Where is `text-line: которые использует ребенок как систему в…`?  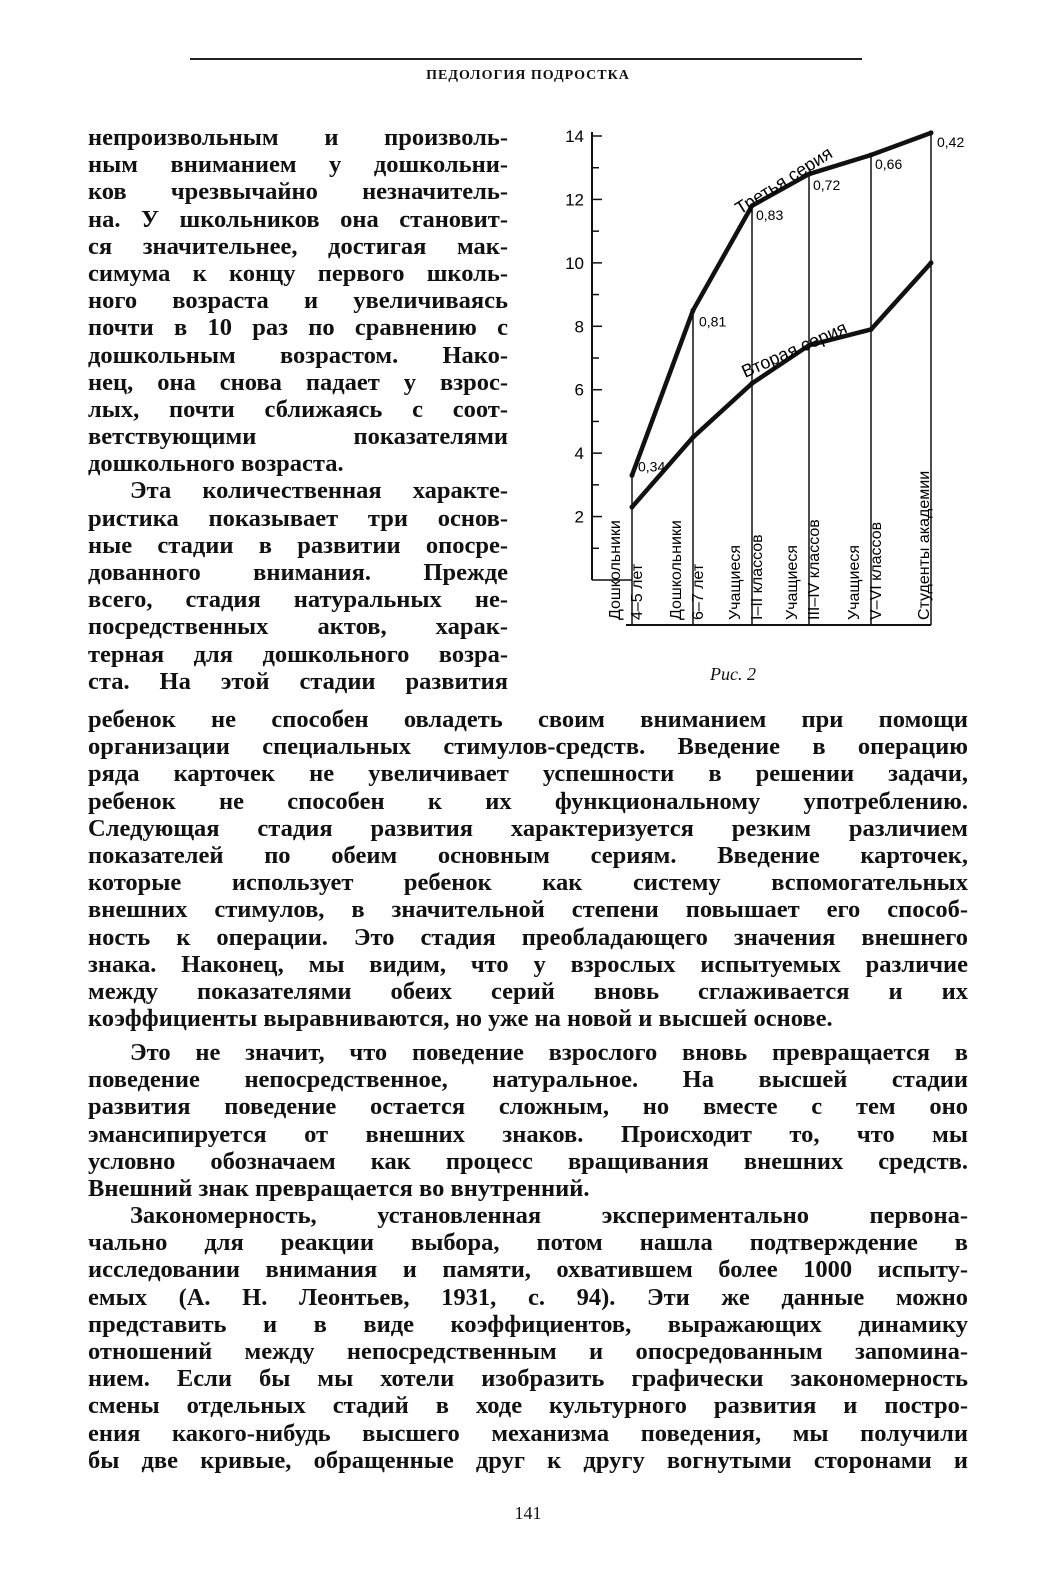
text-line: которые использует ребенок как систему в… is located at coordinates (528, 883).